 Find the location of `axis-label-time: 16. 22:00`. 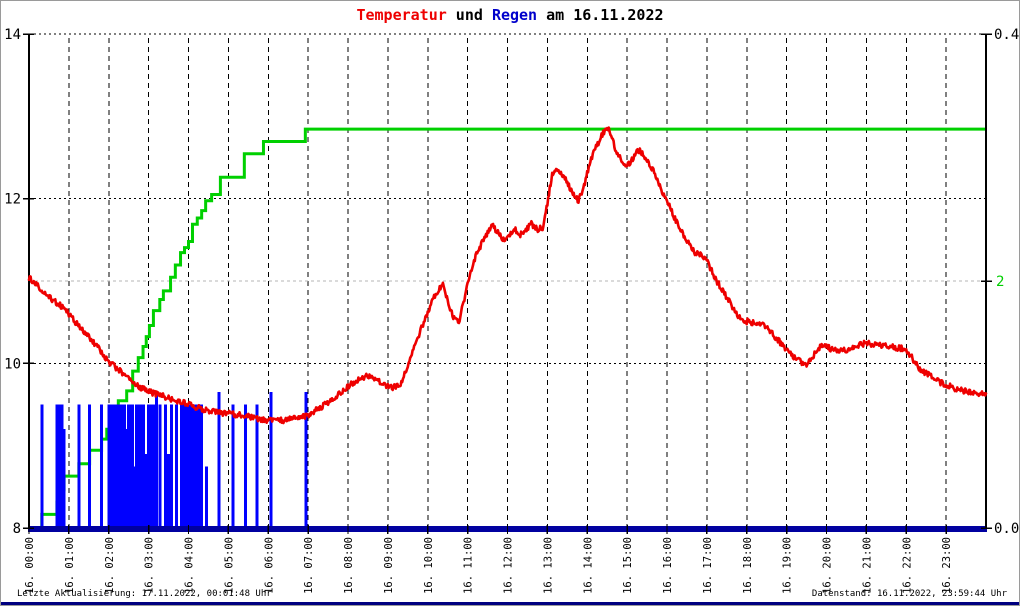

axis-label-time: 16. 22:00 is located at coordinates (907, 565).